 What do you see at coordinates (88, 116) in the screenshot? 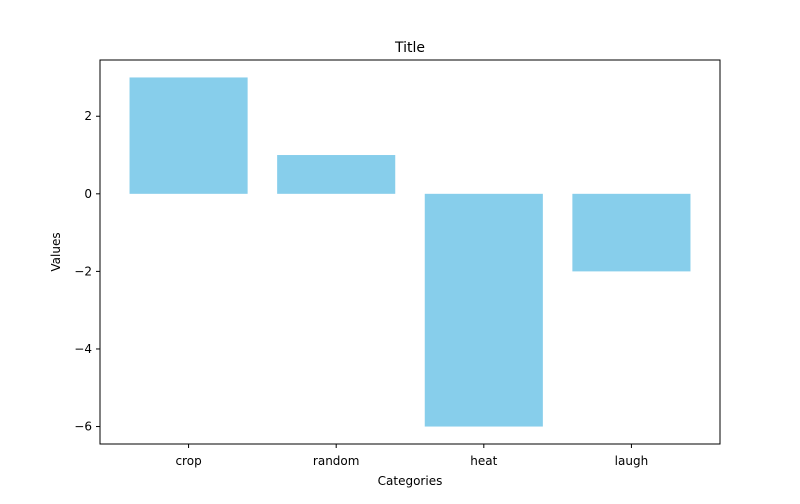
I see `y-tick-label: 2` at bounding box center [88, 116].